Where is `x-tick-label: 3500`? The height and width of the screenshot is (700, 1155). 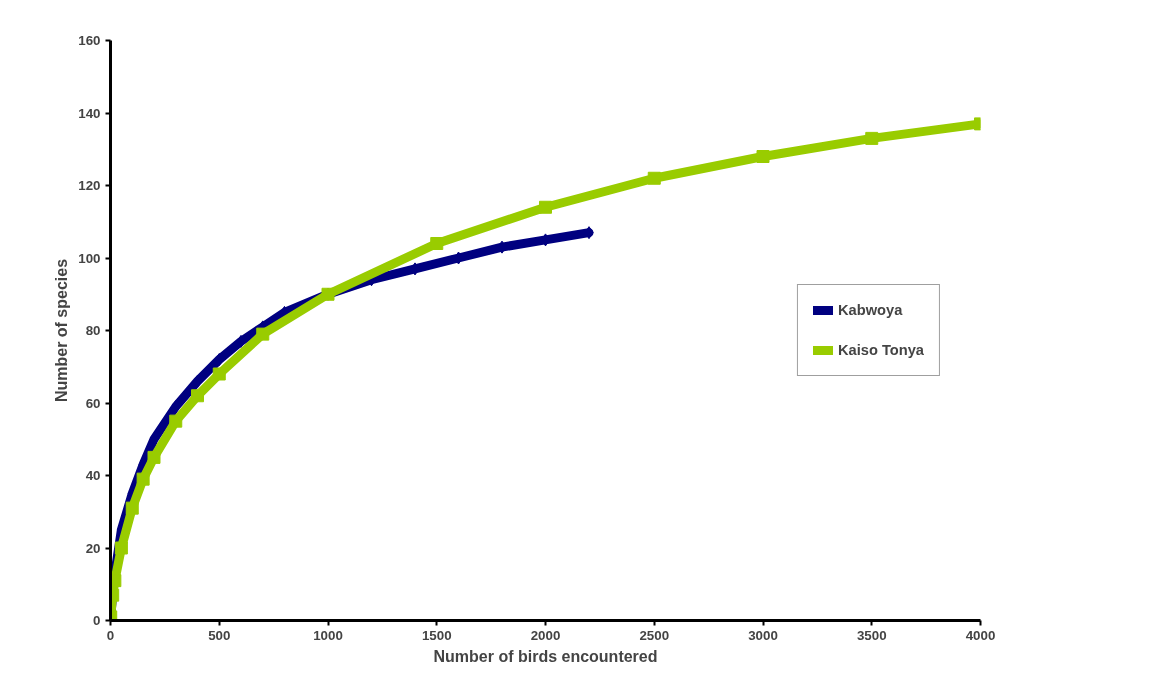
x-tick-label: 3500 is located at coordinates (871, 635).